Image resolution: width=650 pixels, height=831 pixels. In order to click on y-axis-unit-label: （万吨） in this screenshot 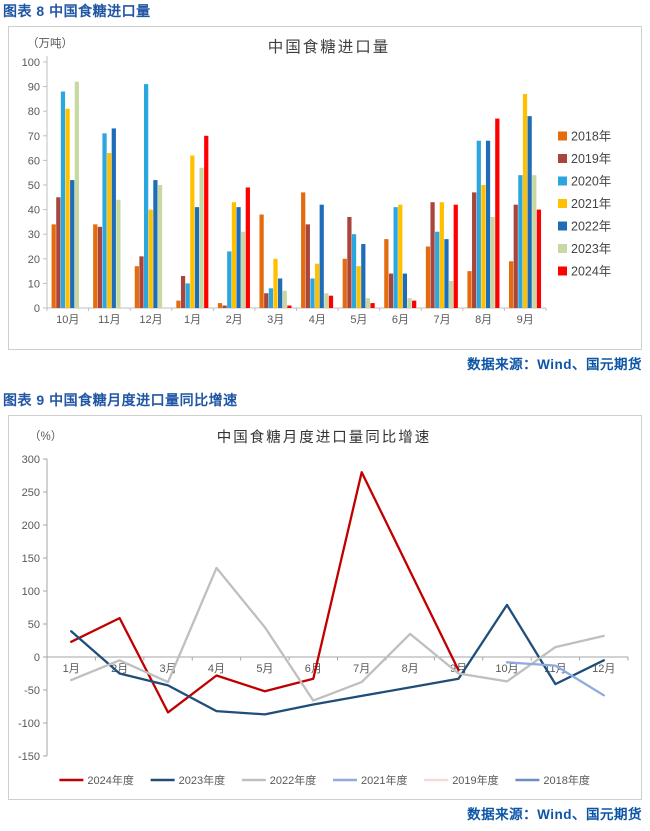, I will do `click(50, 43)`.